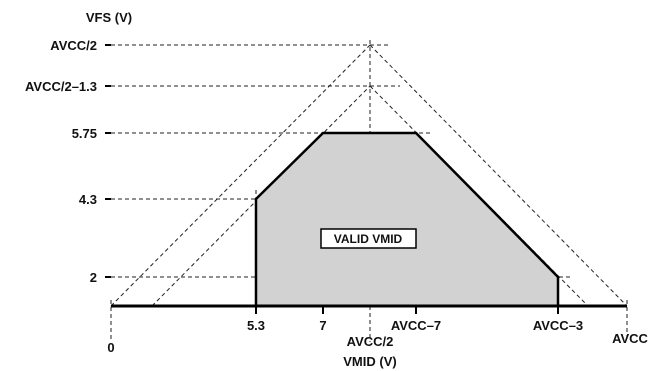 This screenshot has width=652, height=371. What do you see at coordinates (110, 347) in the screenshot?
I see `xtick-label-x0: 0` at bounding box center [110, 347].